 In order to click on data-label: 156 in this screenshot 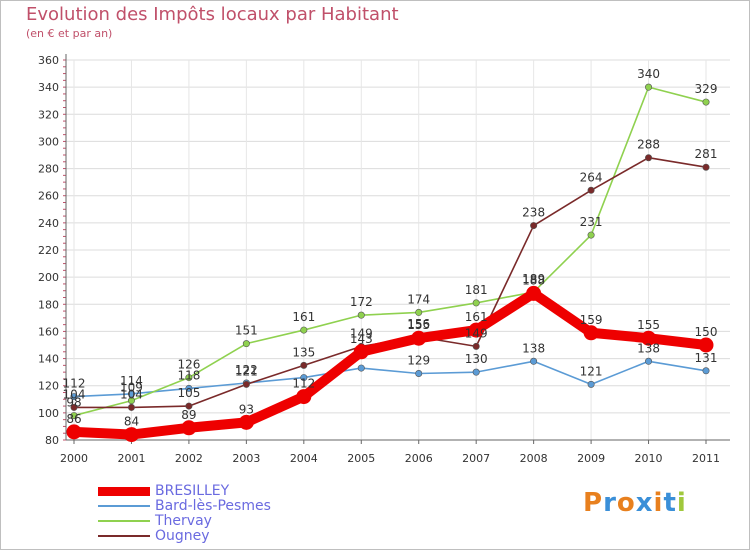, I will do `click(418, 324)`.